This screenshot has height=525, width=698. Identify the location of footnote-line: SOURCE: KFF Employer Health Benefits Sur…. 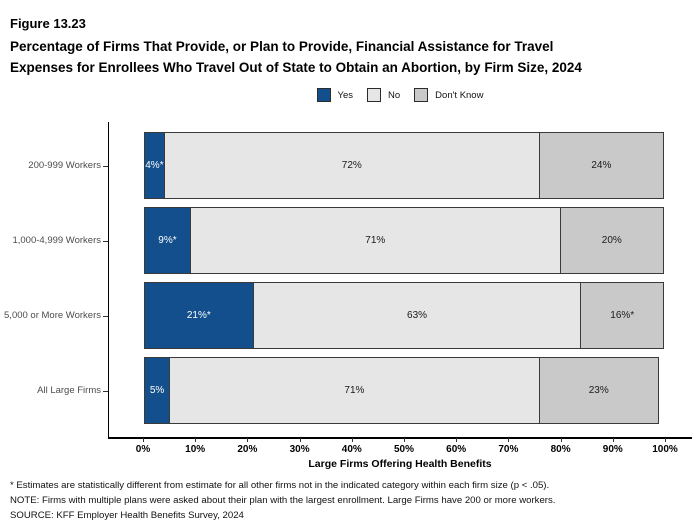
(127, 515).